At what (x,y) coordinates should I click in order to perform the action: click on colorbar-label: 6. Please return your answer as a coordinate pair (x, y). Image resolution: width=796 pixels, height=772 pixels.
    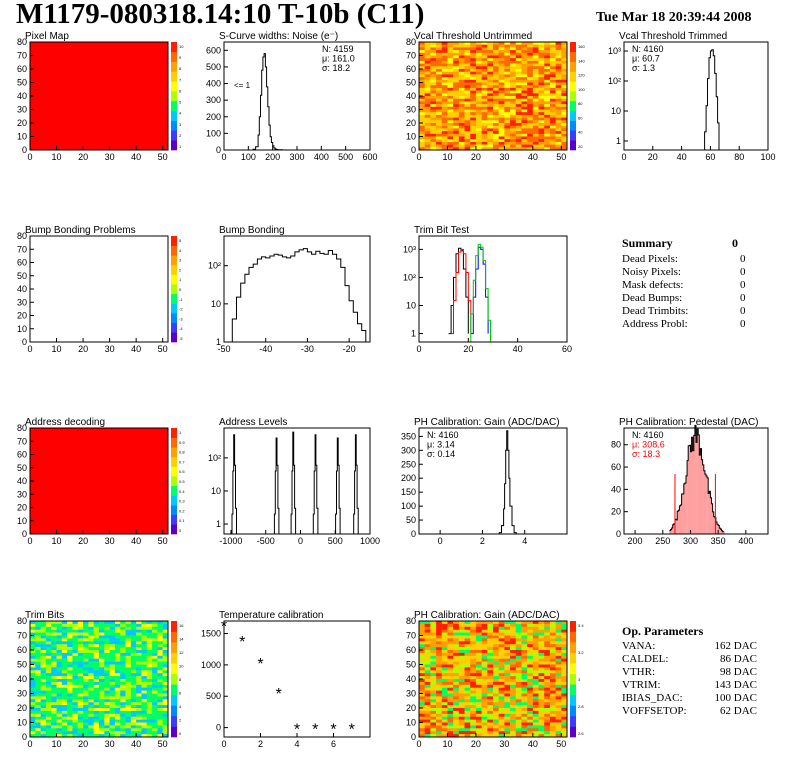
    Looking at the image, I should click on (180, 90).